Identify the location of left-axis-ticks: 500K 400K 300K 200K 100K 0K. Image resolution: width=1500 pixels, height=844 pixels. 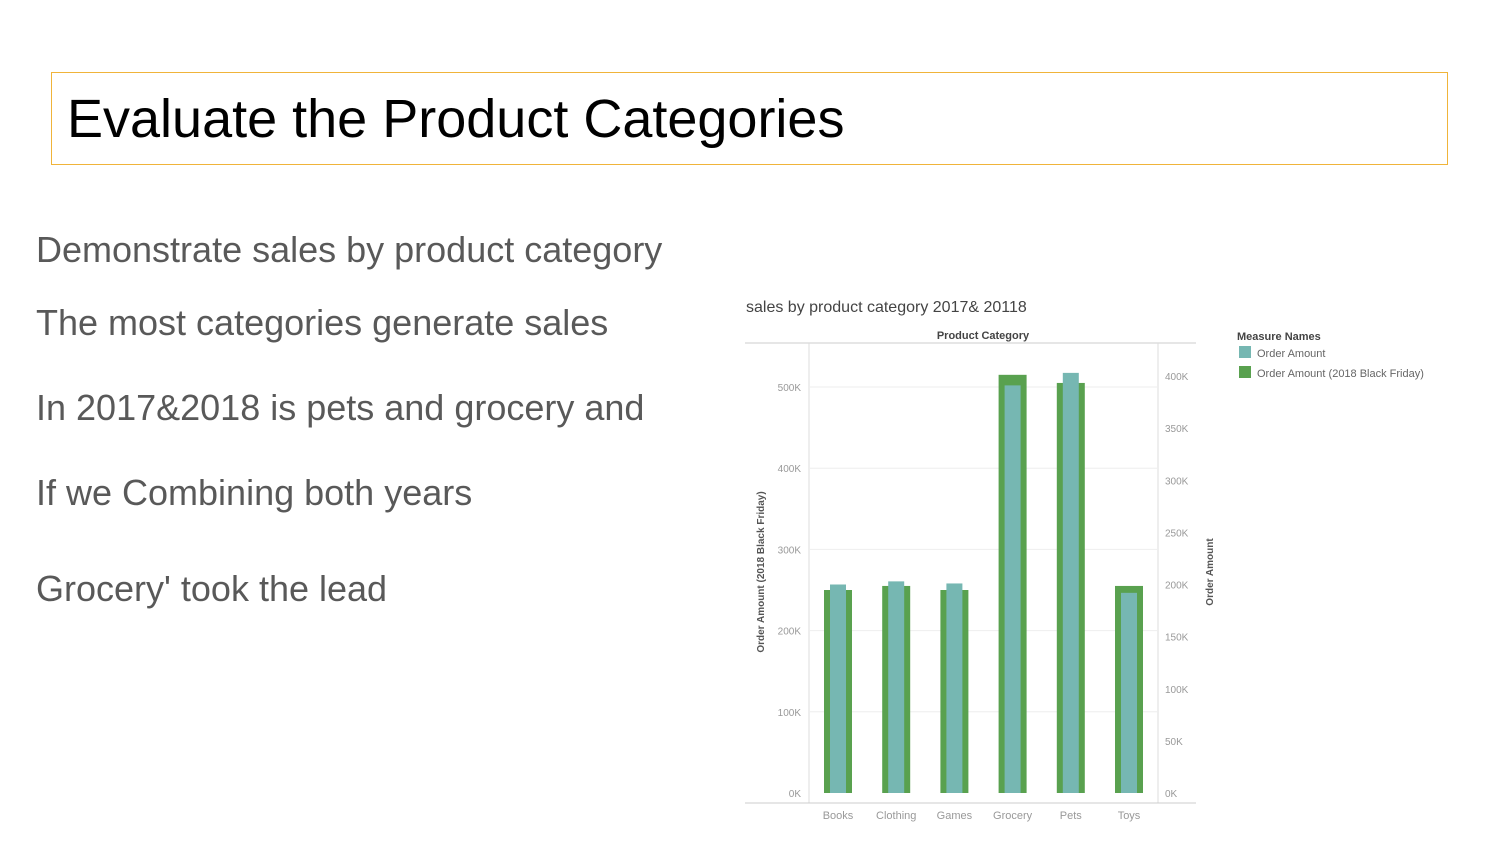
(790, 591).